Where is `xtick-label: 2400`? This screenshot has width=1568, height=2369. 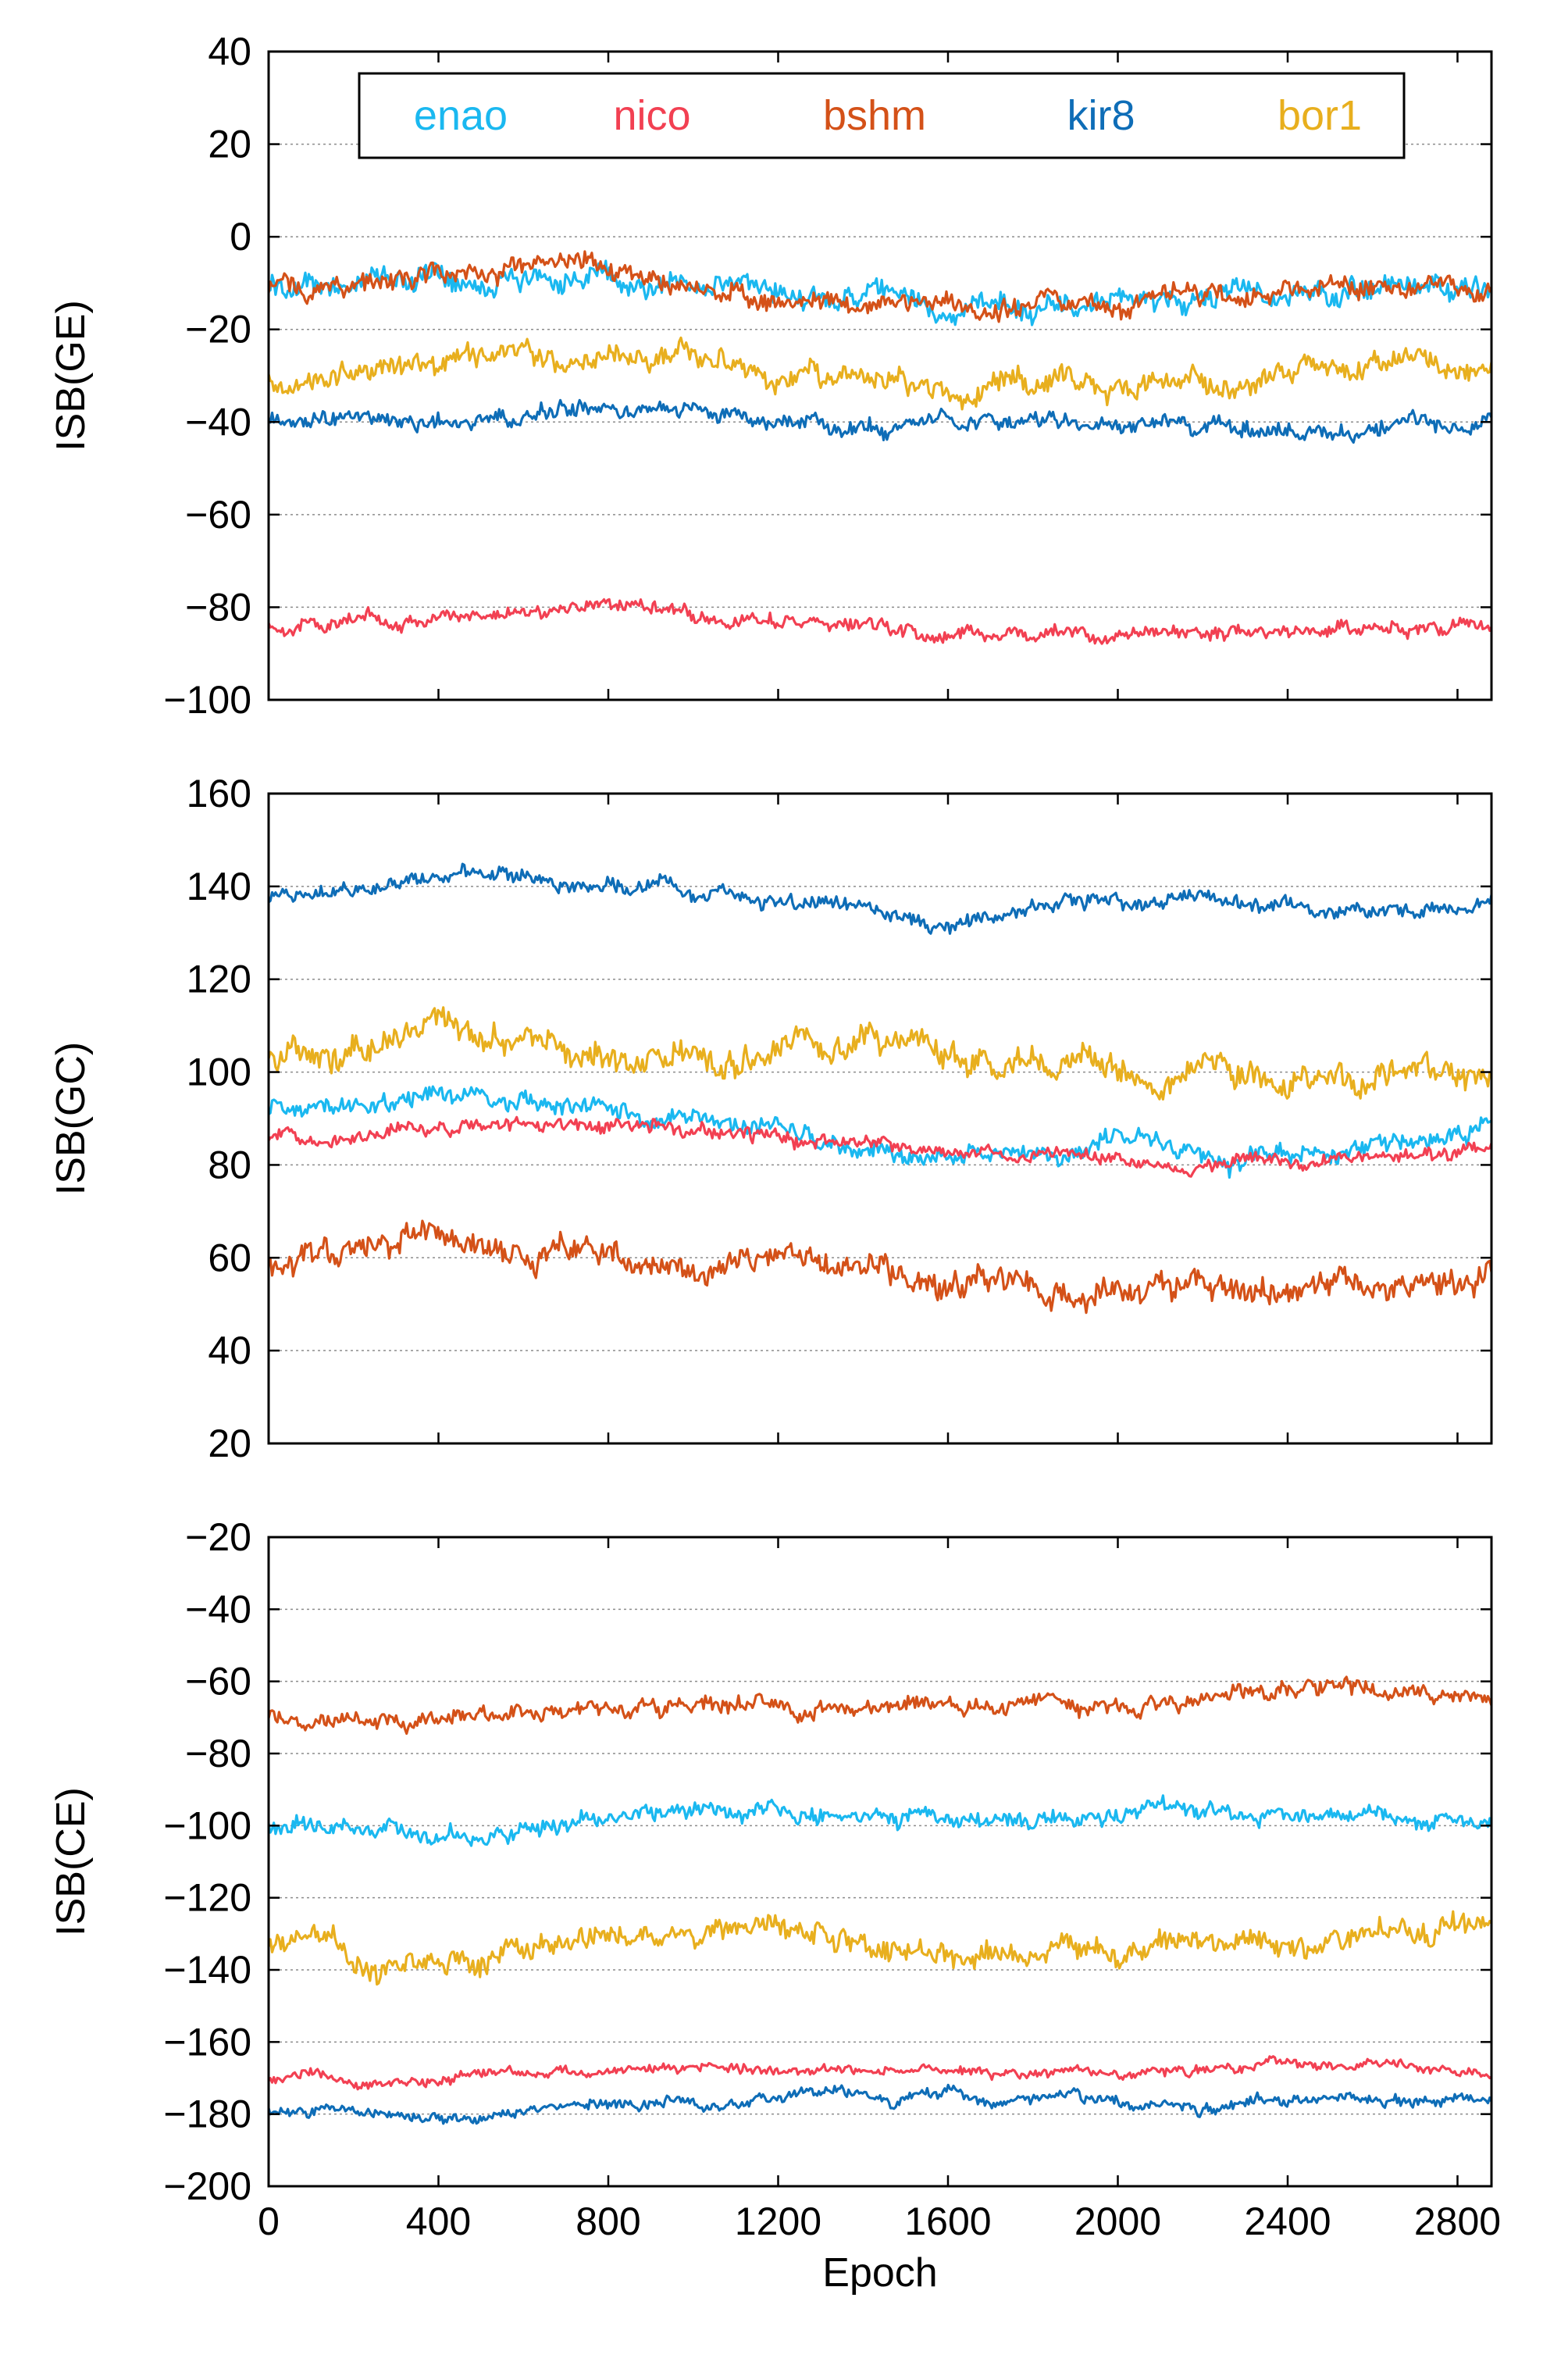
xtick-label: 2400 is located at coordinates (1287, 2221).